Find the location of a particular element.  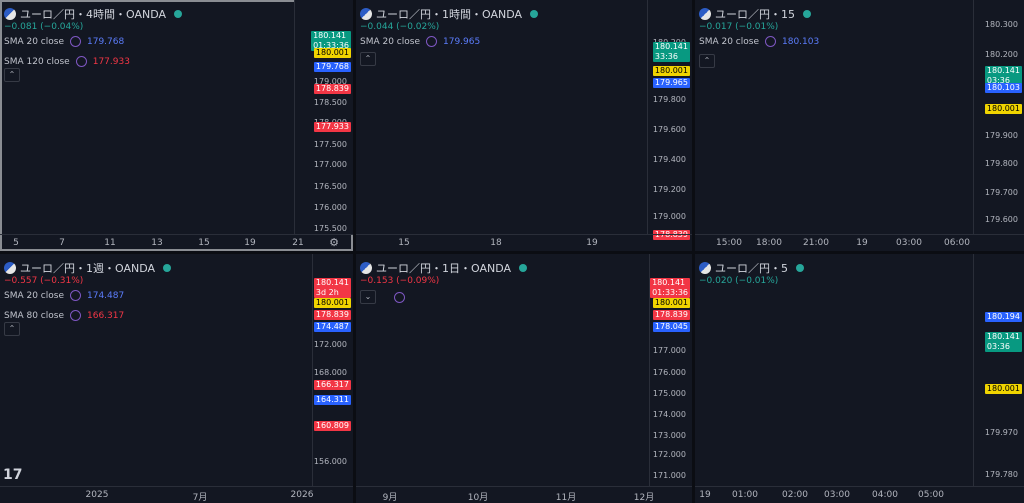

time-axis: 9月 10月 11月 12月 is located at coordinates (524, 494).